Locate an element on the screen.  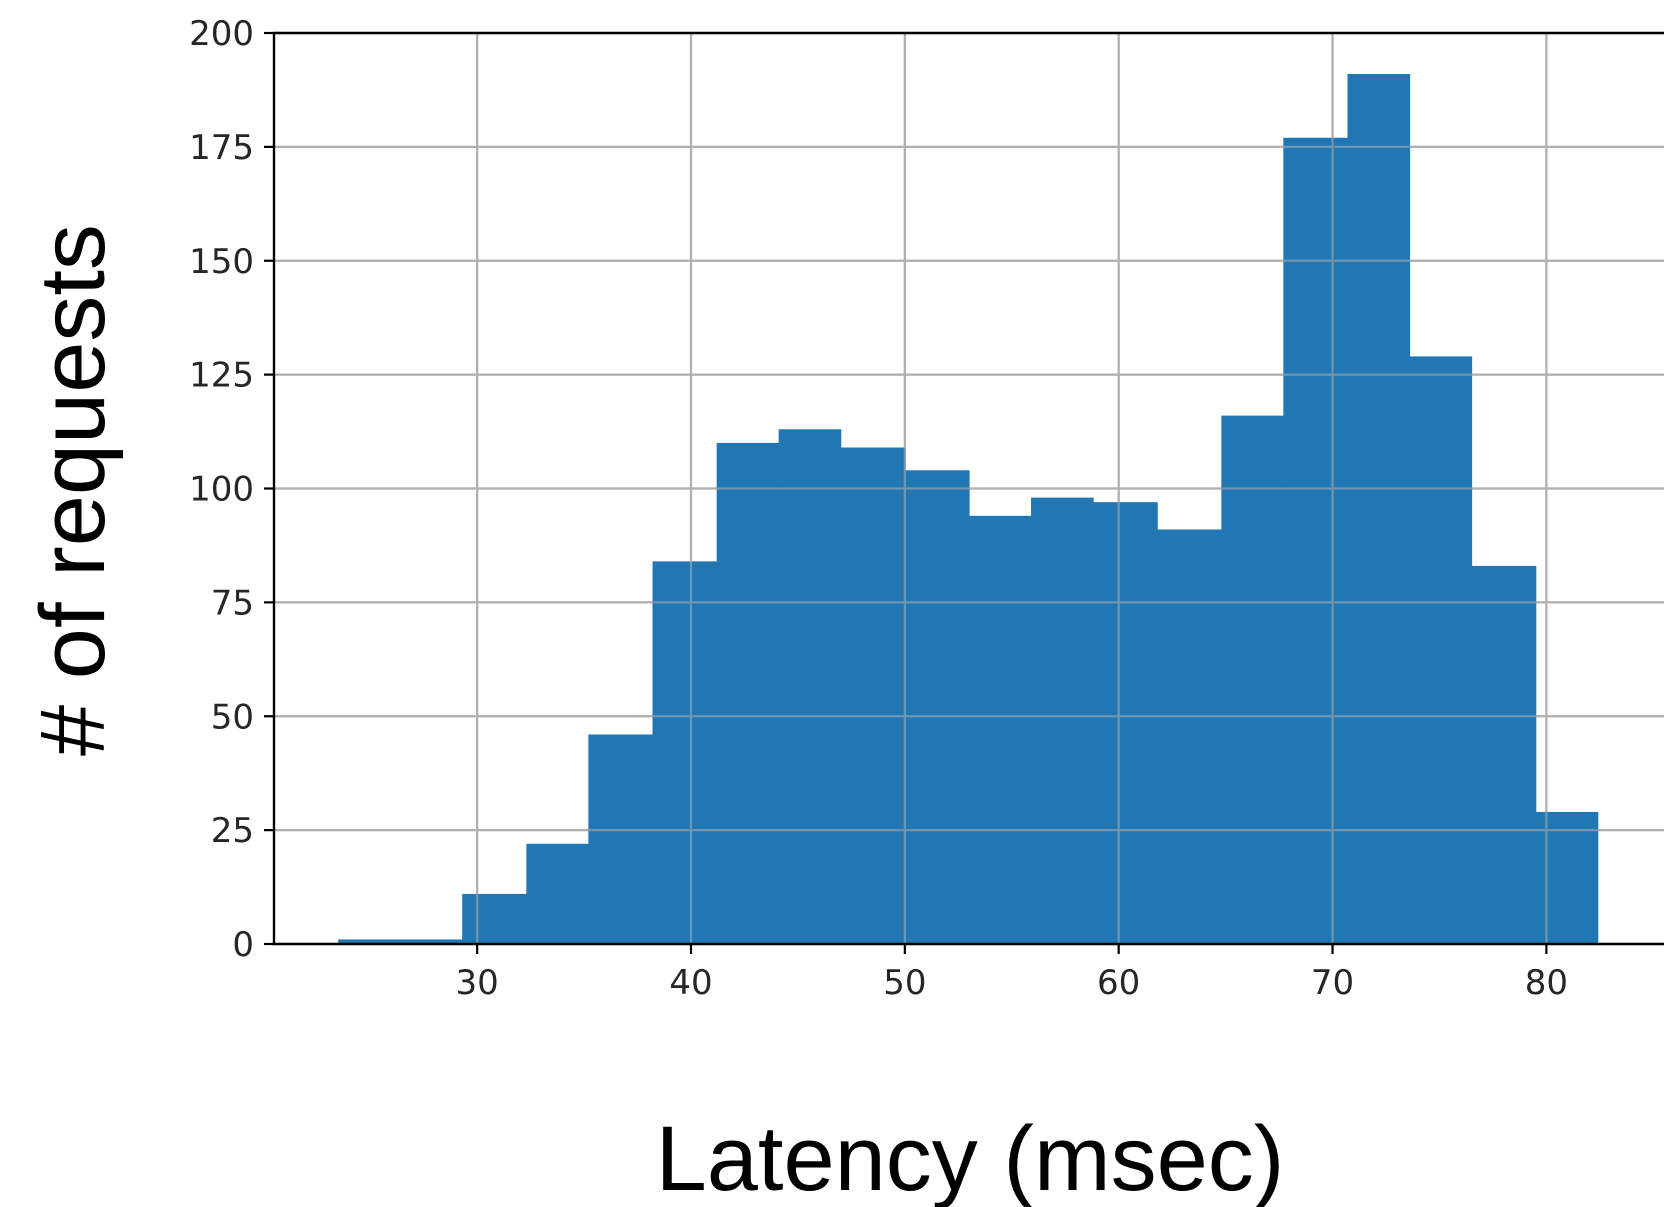
y-tick-label: 75 is located at coordinates (232, 603).